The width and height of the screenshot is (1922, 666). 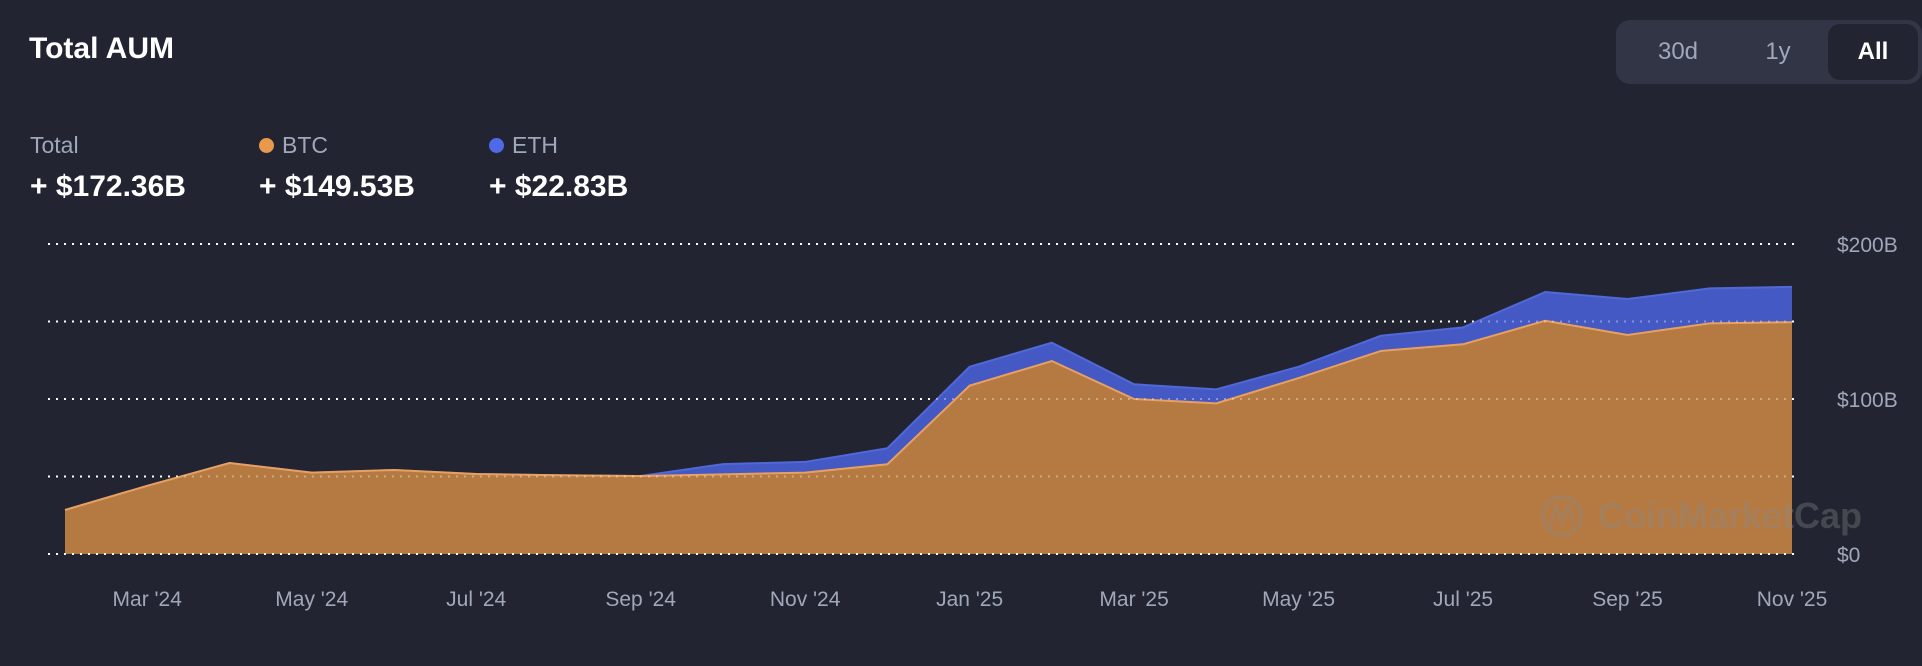 What do you see at coordinates (496, 145) in the screenshot?
I see `eth-dot-icon` at bounding box center [496, 145].